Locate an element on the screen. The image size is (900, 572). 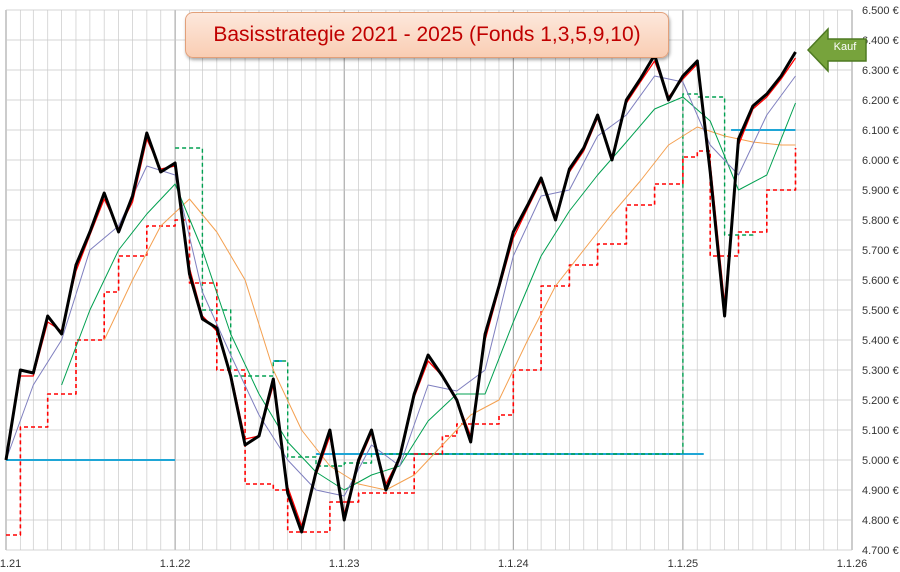
y-tick-label: 6.000 € is located at coordinates (880, 161).